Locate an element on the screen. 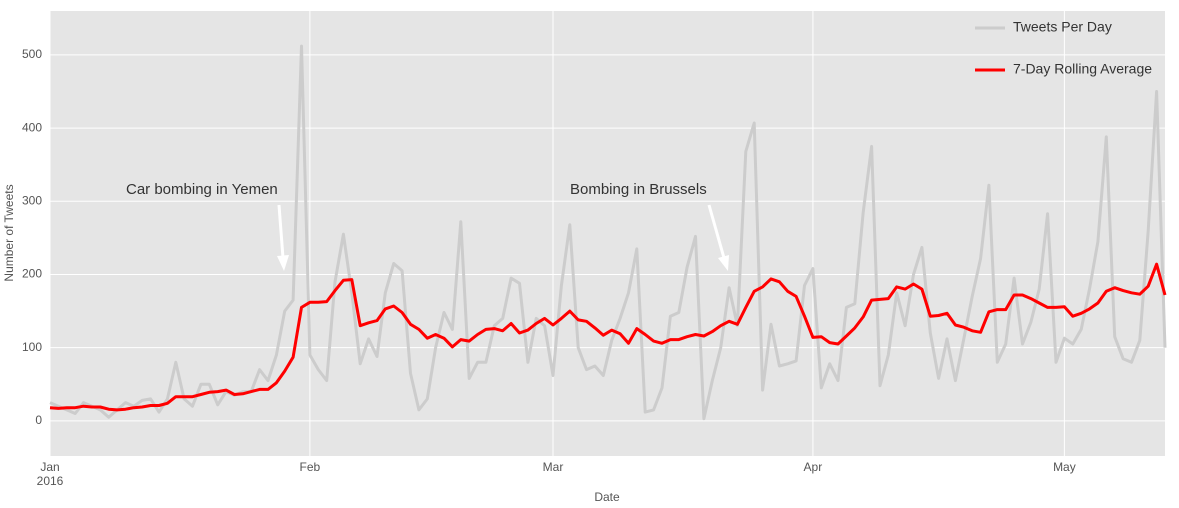 This screenshot has height=508, width=1179. y-tick-label: 500 is located at coordinates (32, 54).